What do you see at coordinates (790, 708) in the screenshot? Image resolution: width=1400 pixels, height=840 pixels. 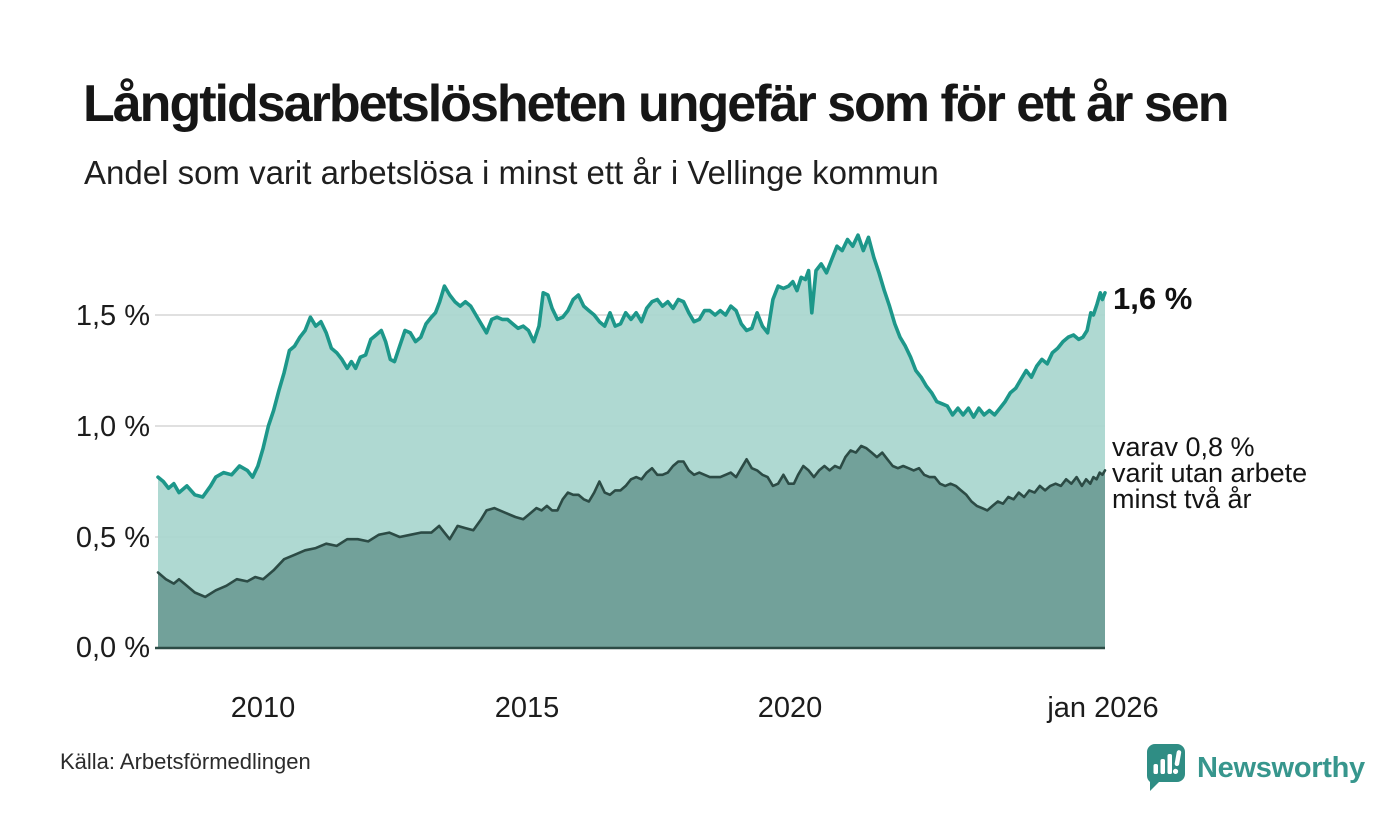 I see `x-axis-label-2020: 2020` at bounding box center [790, 708].